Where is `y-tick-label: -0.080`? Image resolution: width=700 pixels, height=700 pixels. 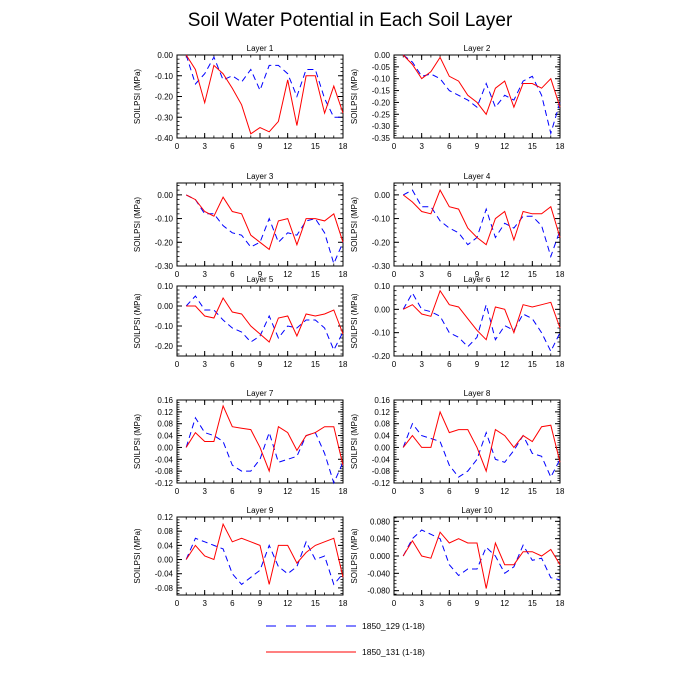
y-tick-label: -0.080 is located at coordinates (378, 591).